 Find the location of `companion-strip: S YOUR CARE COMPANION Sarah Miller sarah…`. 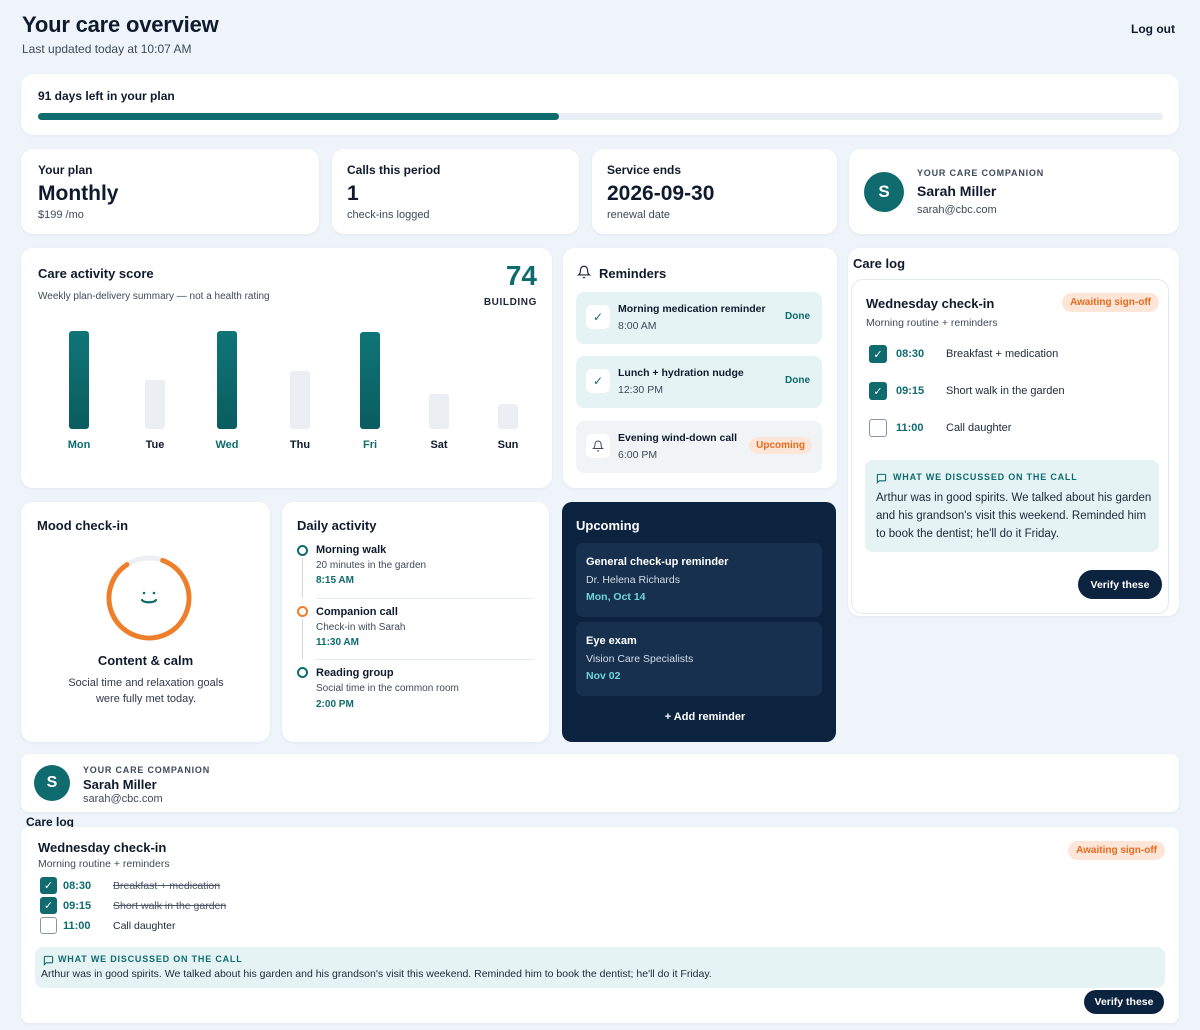

companion-strip: S YOUR CARE COMPANION Sarah Miller sarah… is located at coordinates (600, 783).